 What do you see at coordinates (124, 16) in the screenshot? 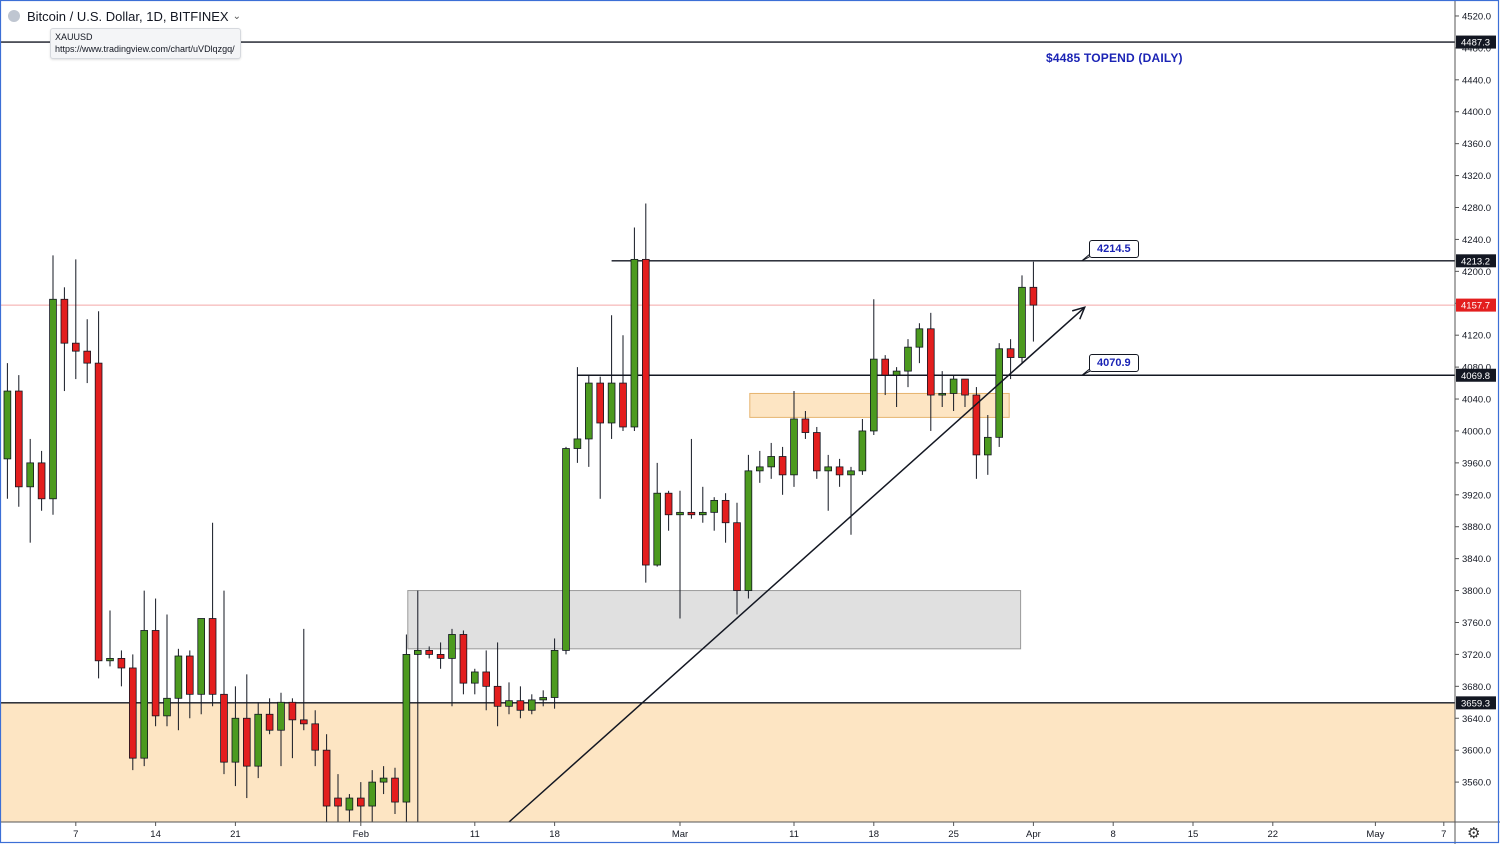
I see `symbol-header: Bitcoin / U.S. Dollar, 1D, BITFINEX ⌄` at bounding box center [124, 16].